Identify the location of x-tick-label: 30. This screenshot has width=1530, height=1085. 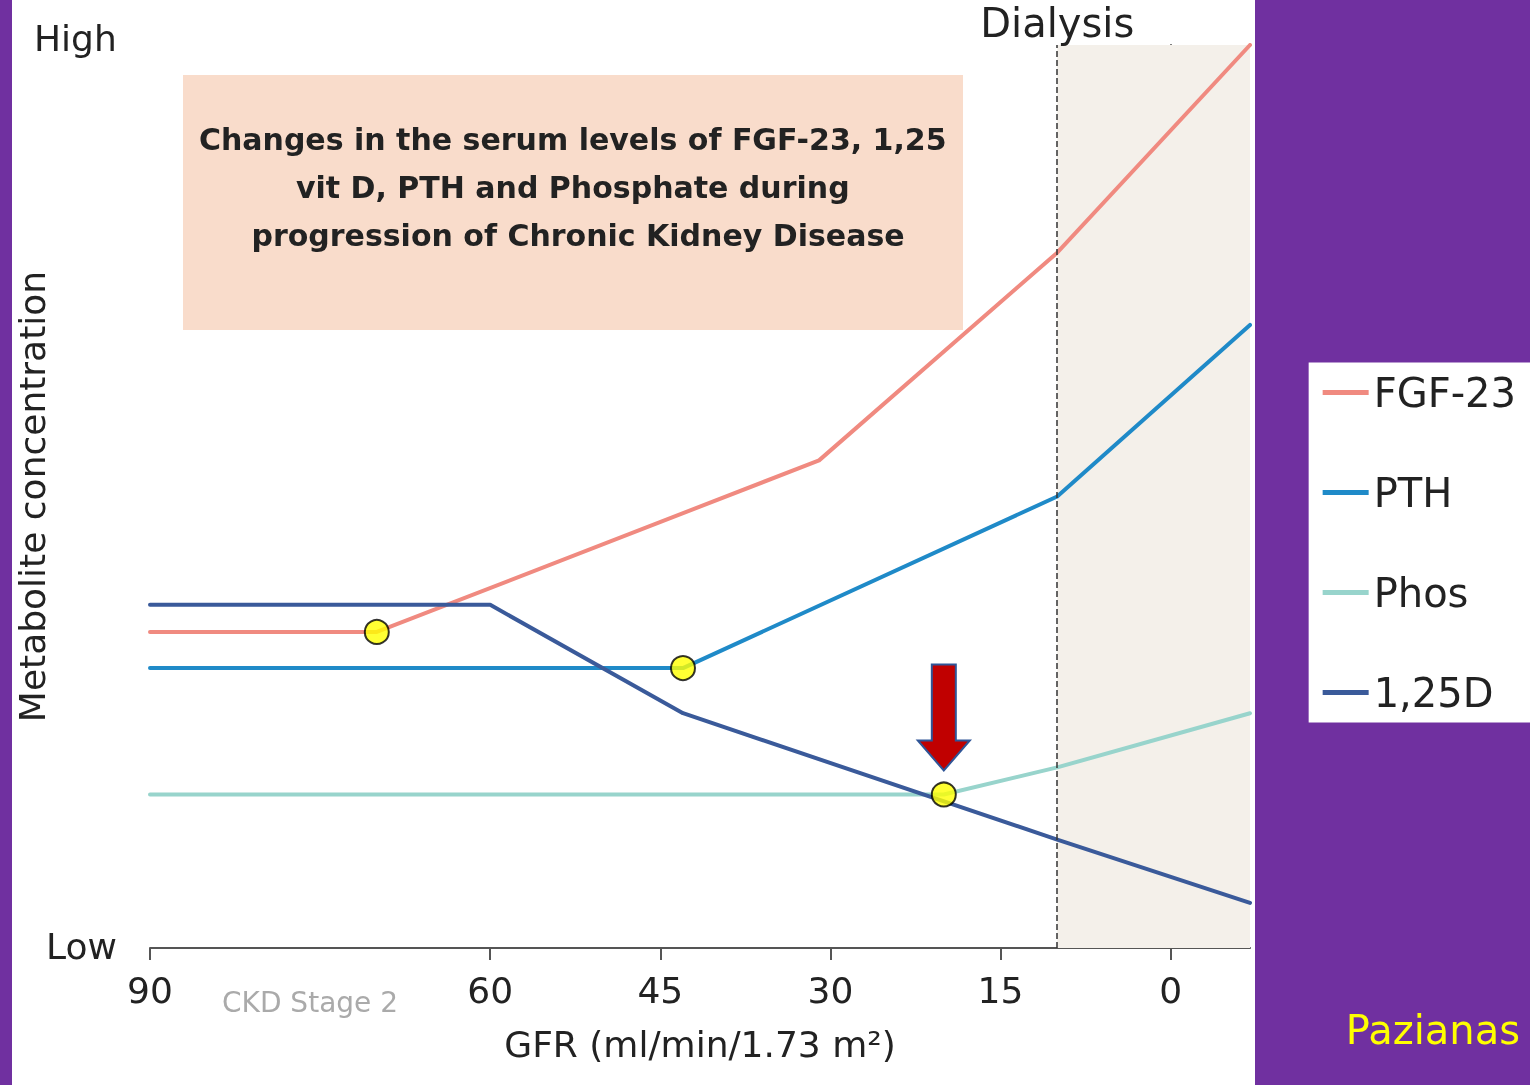
(830, 990).